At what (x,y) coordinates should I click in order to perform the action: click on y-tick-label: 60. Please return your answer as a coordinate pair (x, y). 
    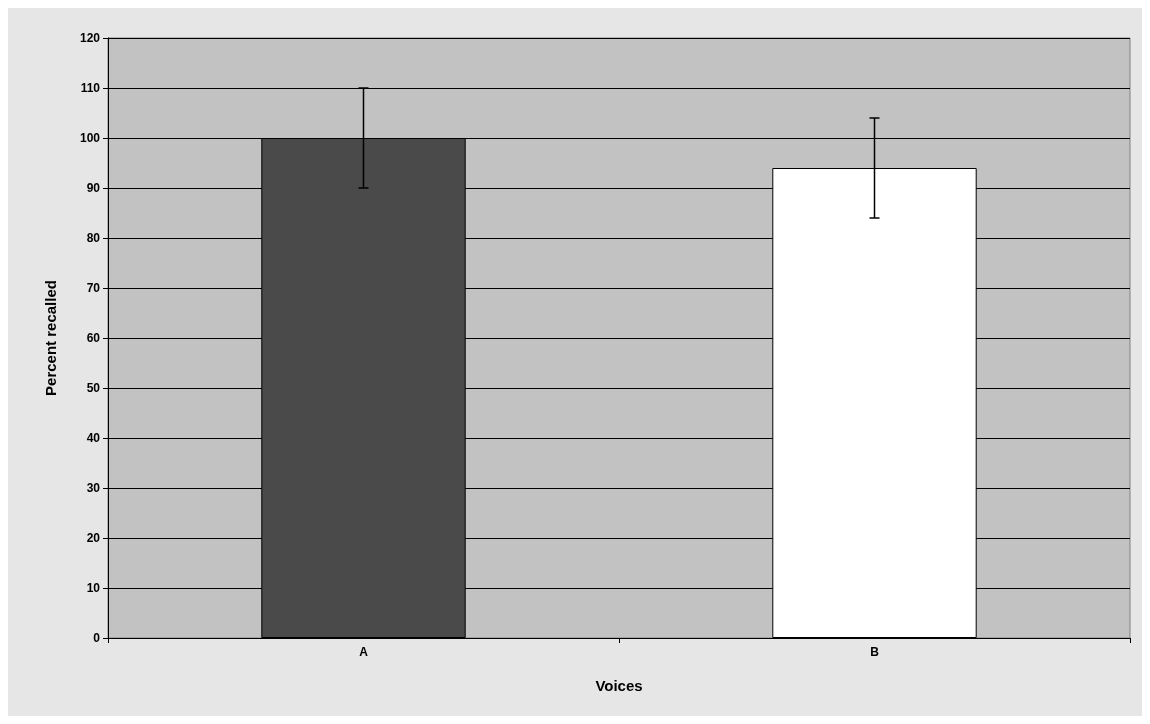
    Looking at the image, I should click on (93, 338).